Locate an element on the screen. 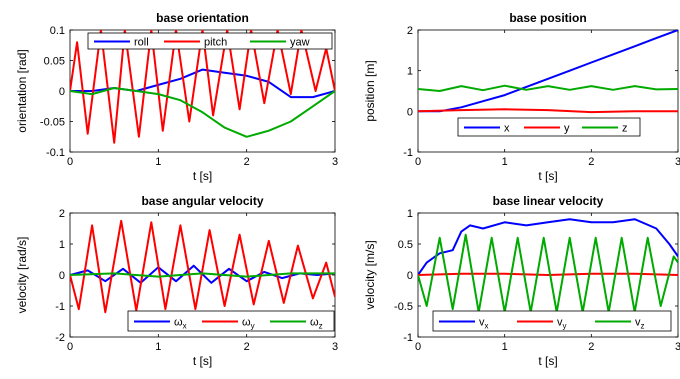 This screenshot has width=680, height=379. x-tick-label-position: 2 is located at coordinates (591, 162).